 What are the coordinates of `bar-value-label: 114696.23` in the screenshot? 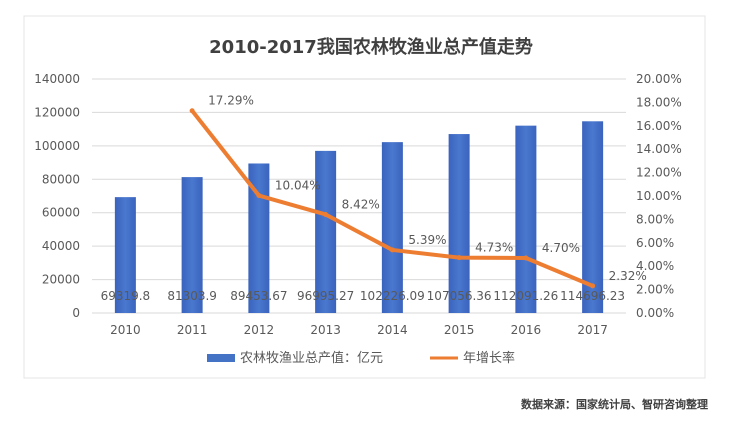 It's located at (592, 296).